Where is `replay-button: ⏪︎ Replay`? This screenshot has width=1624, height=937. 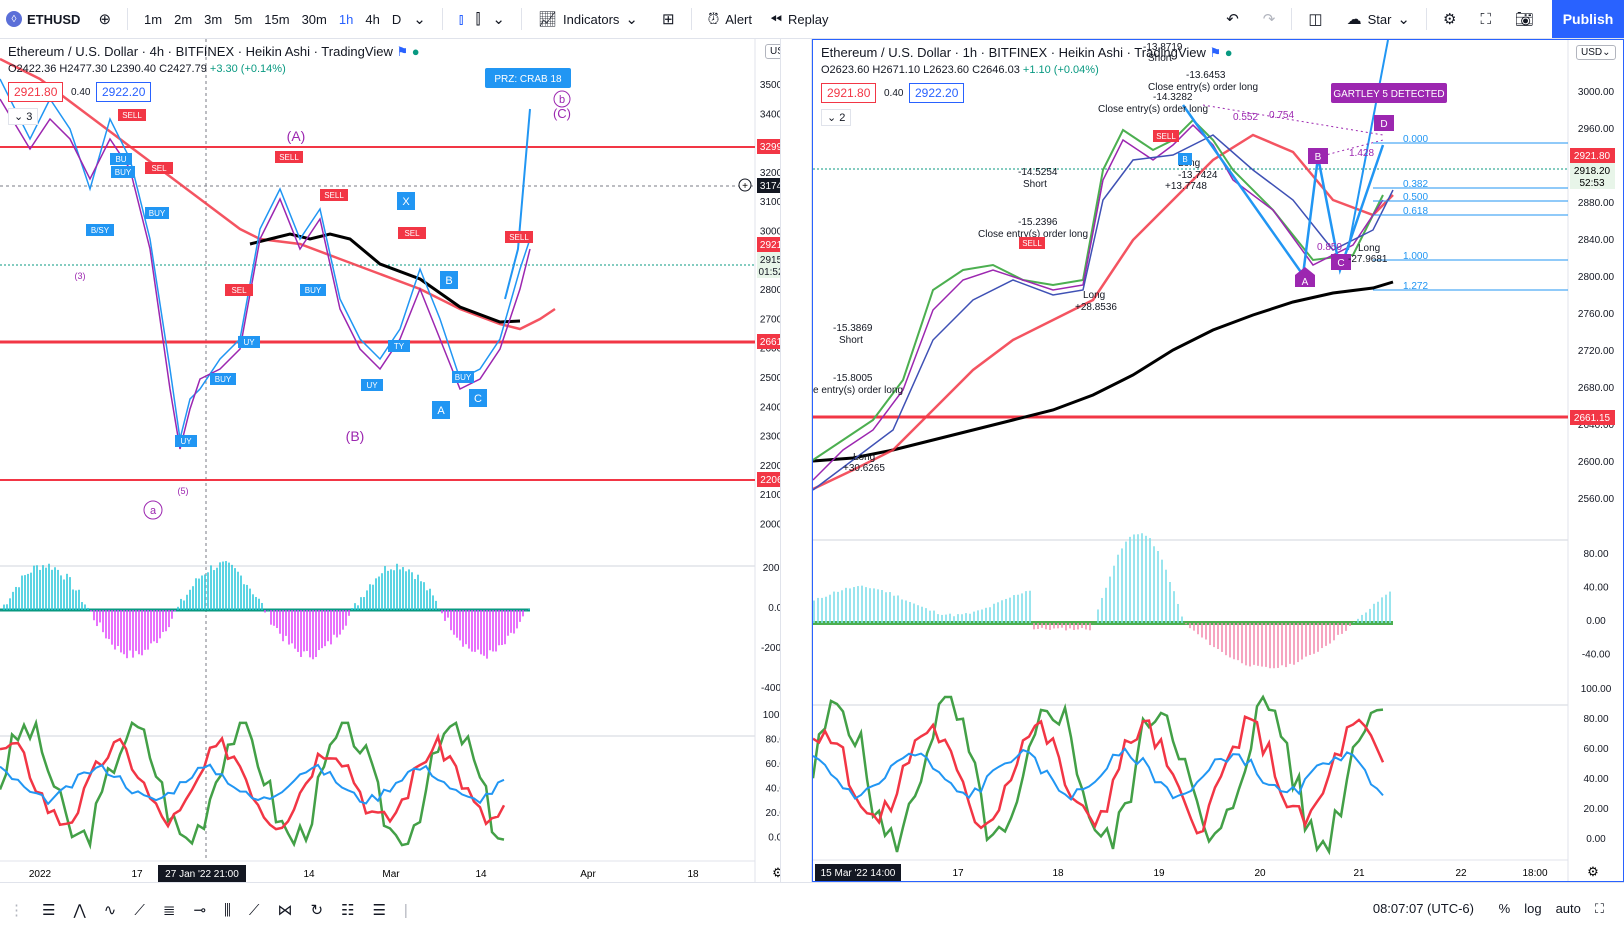 replay-button: ⏪︎ Replay is located at coordinates (796, 19).